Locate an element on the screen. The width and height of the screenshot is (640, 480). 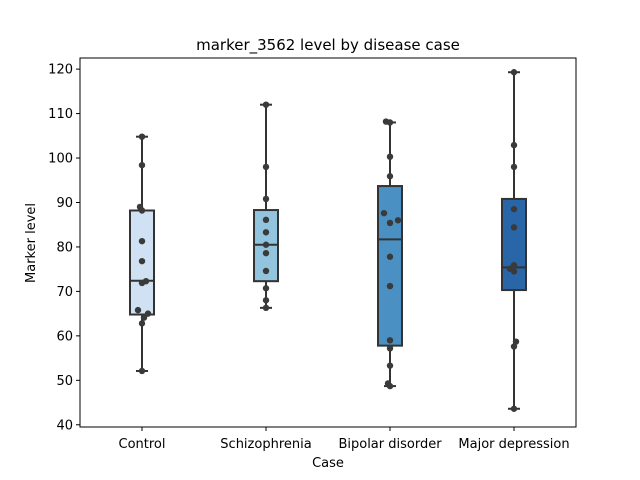
y-tick-label: 70 is located at coordinates (64, 292).